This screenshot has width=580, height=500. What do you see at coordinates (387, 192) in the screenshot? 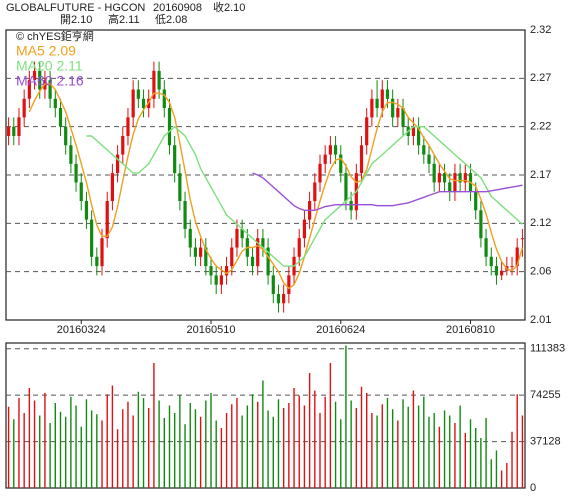
I see `ma-line` at bounding box center [387, 192].